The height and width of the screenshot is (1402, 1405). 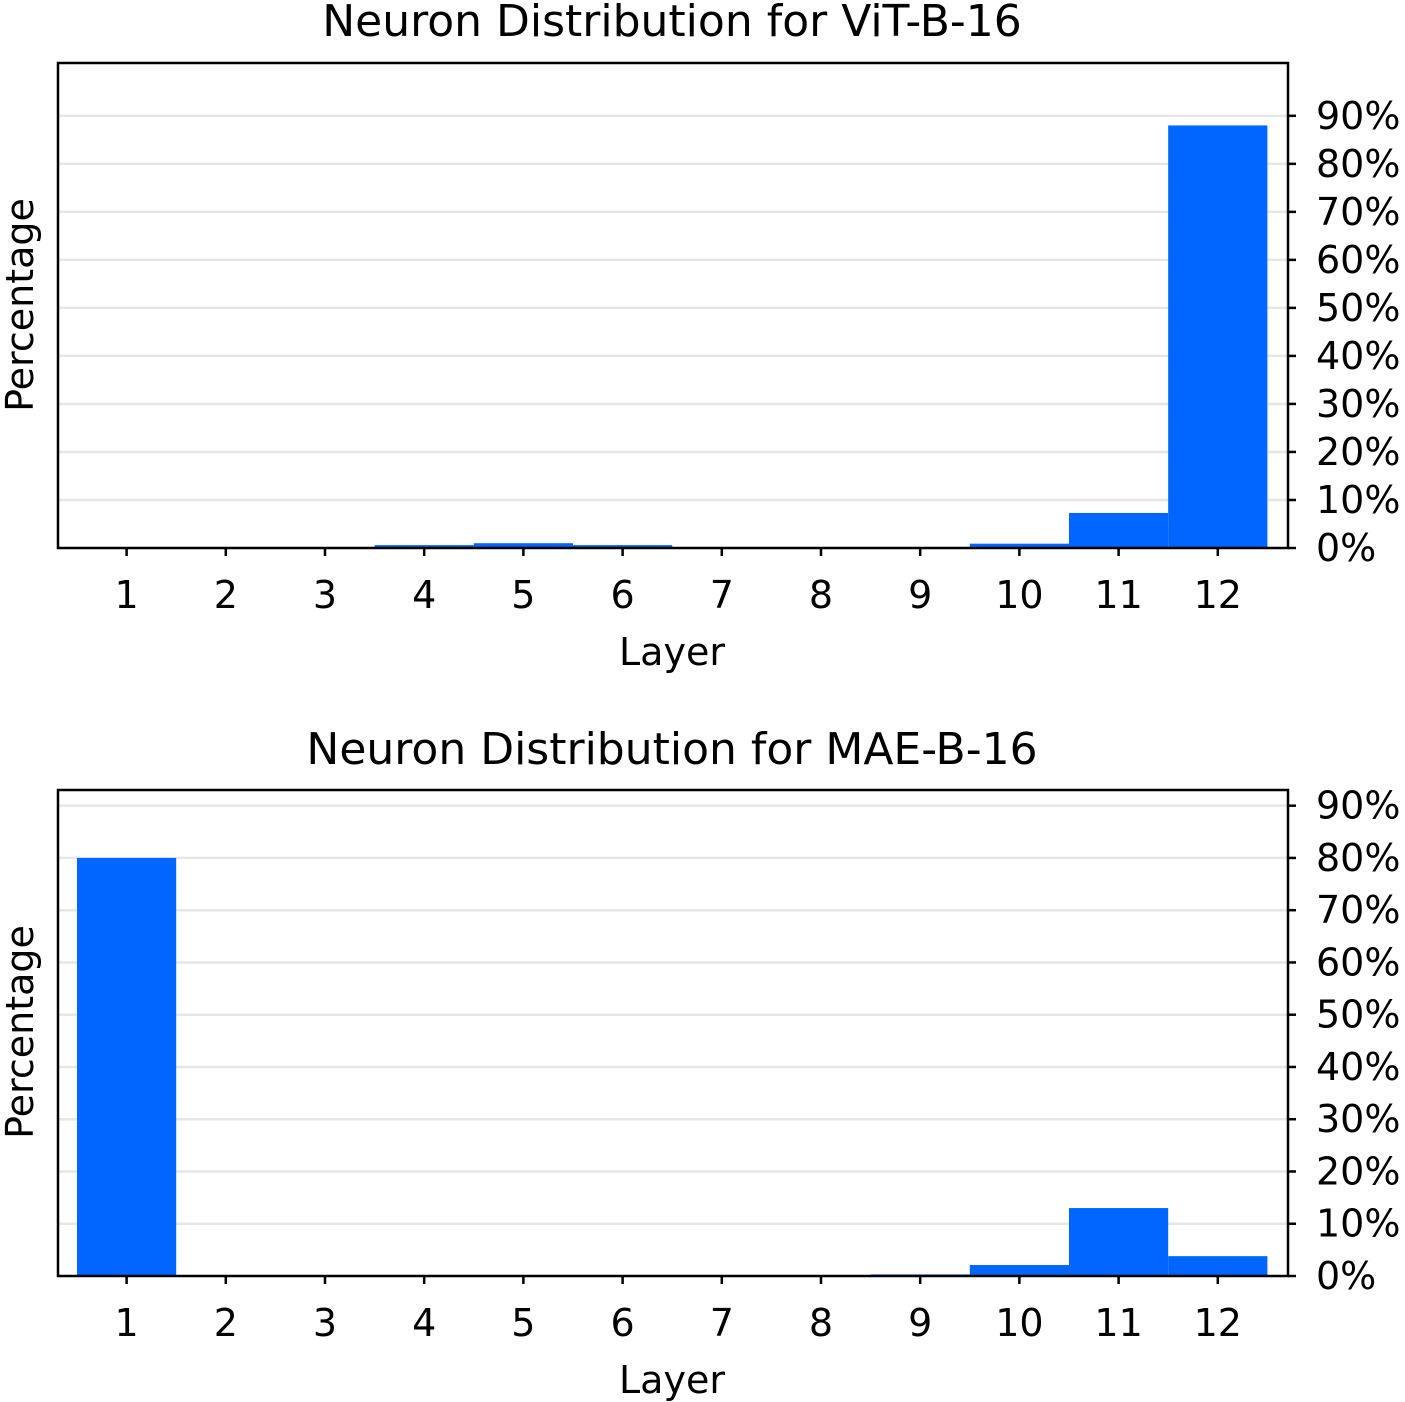 What do you see at coordinates (1344, 332) in the screenshot?
I see `y-axis: 0%10%20%30%40%50%60%70%80%90%` at bounding box center [1344, 332].